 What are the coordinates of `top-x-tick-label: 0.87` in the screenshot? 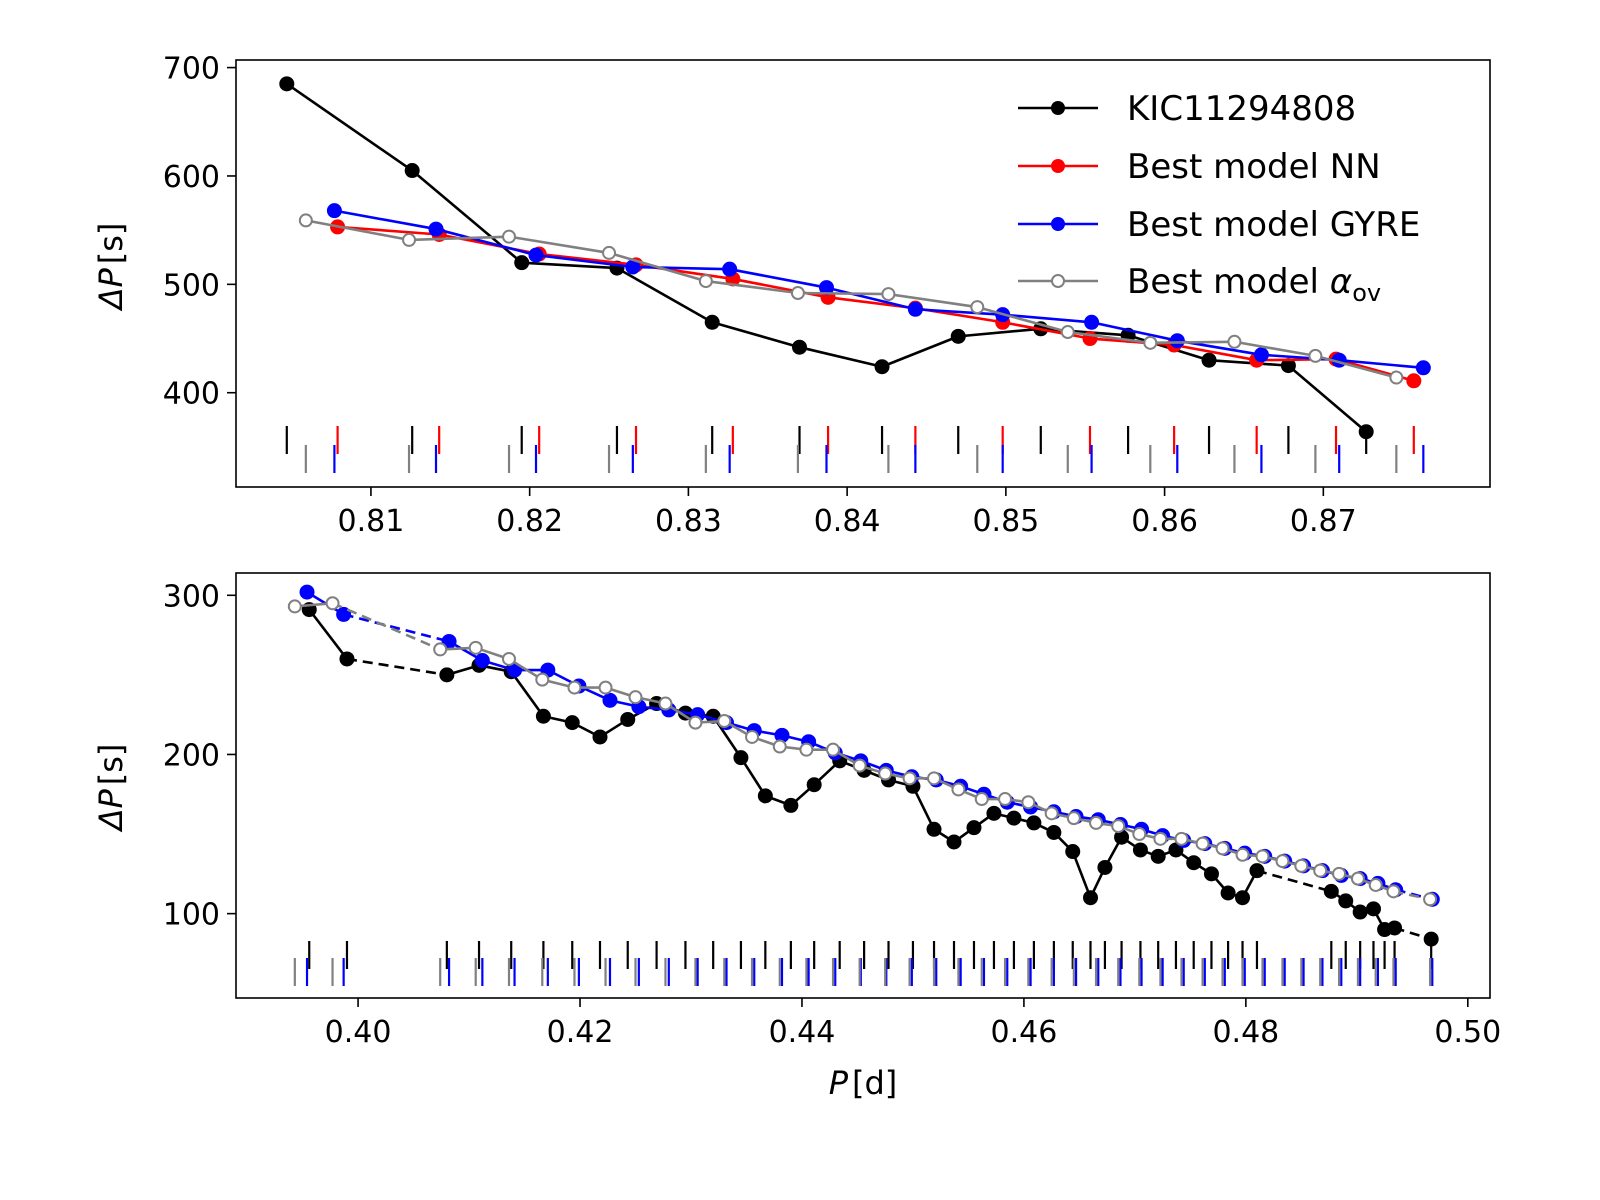 It's located at (1323, 521).